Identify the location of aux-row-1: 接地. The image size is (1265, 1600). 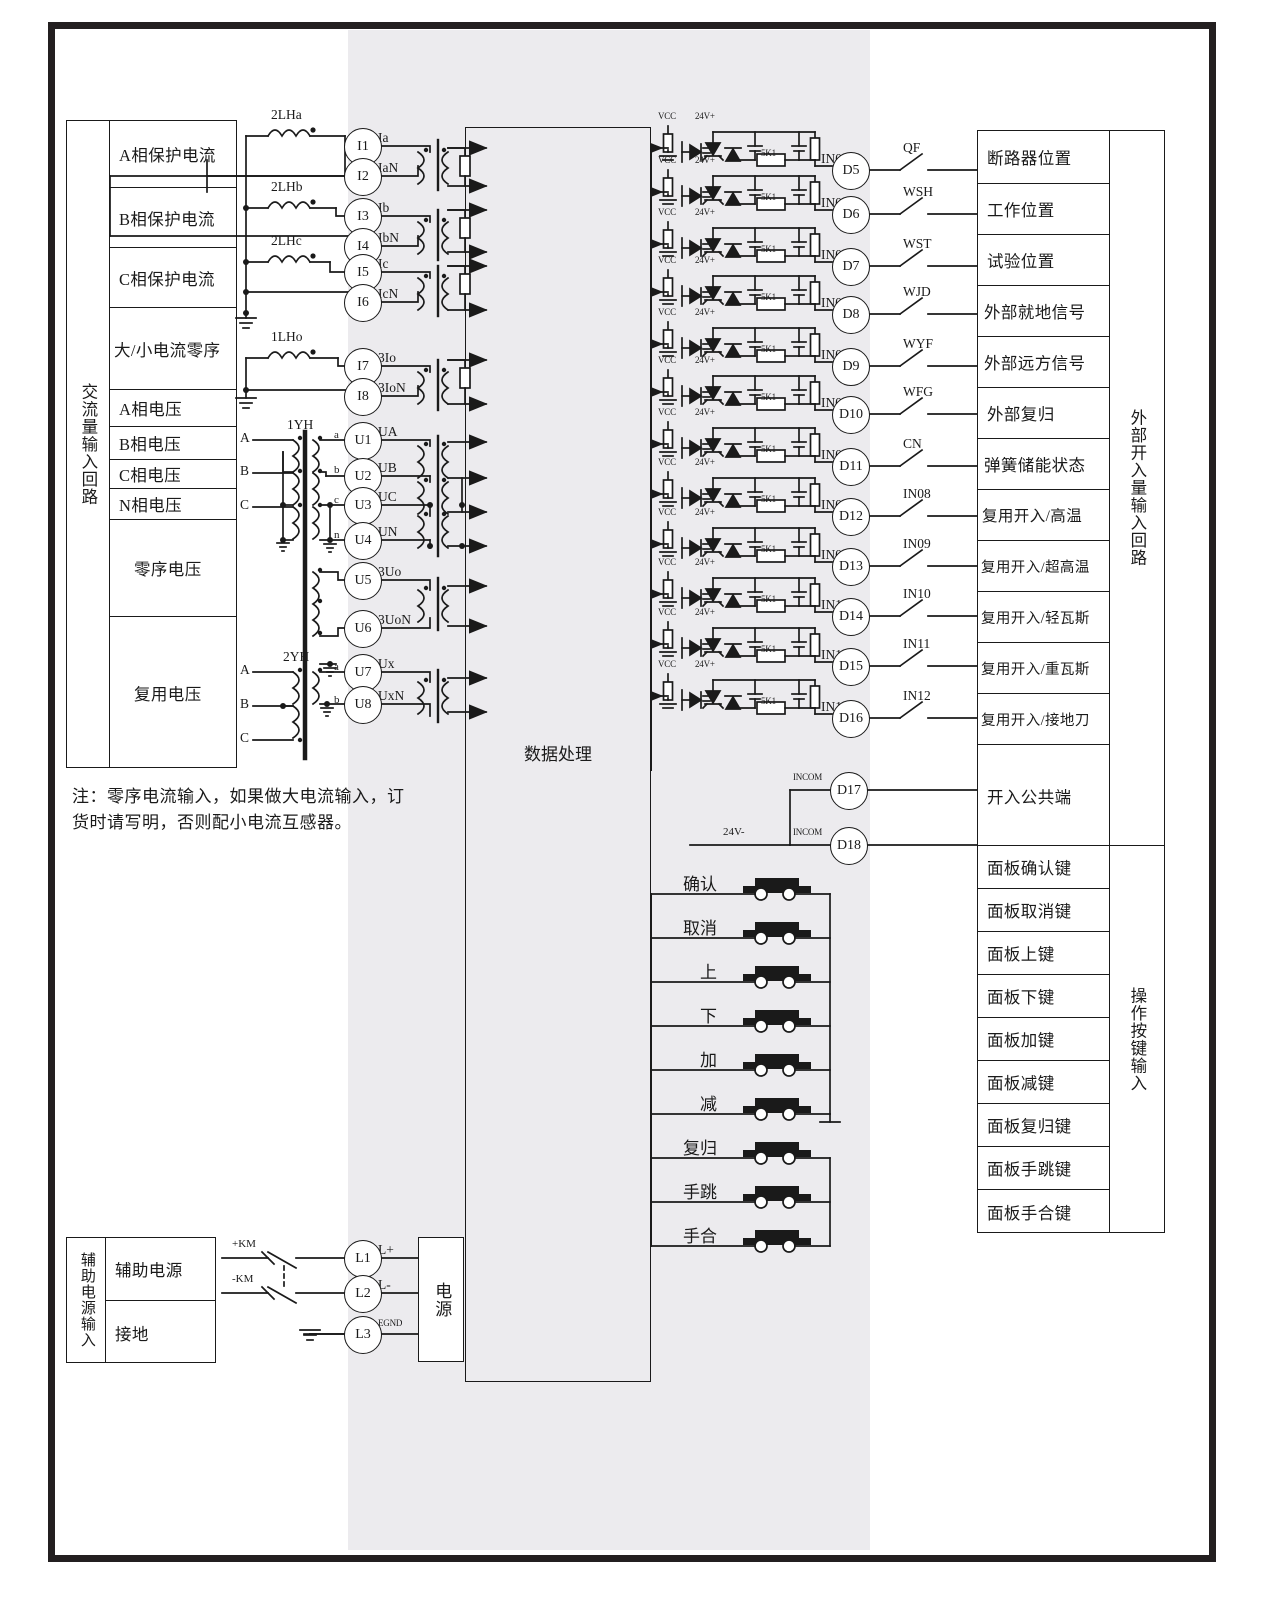
(132, 1334).